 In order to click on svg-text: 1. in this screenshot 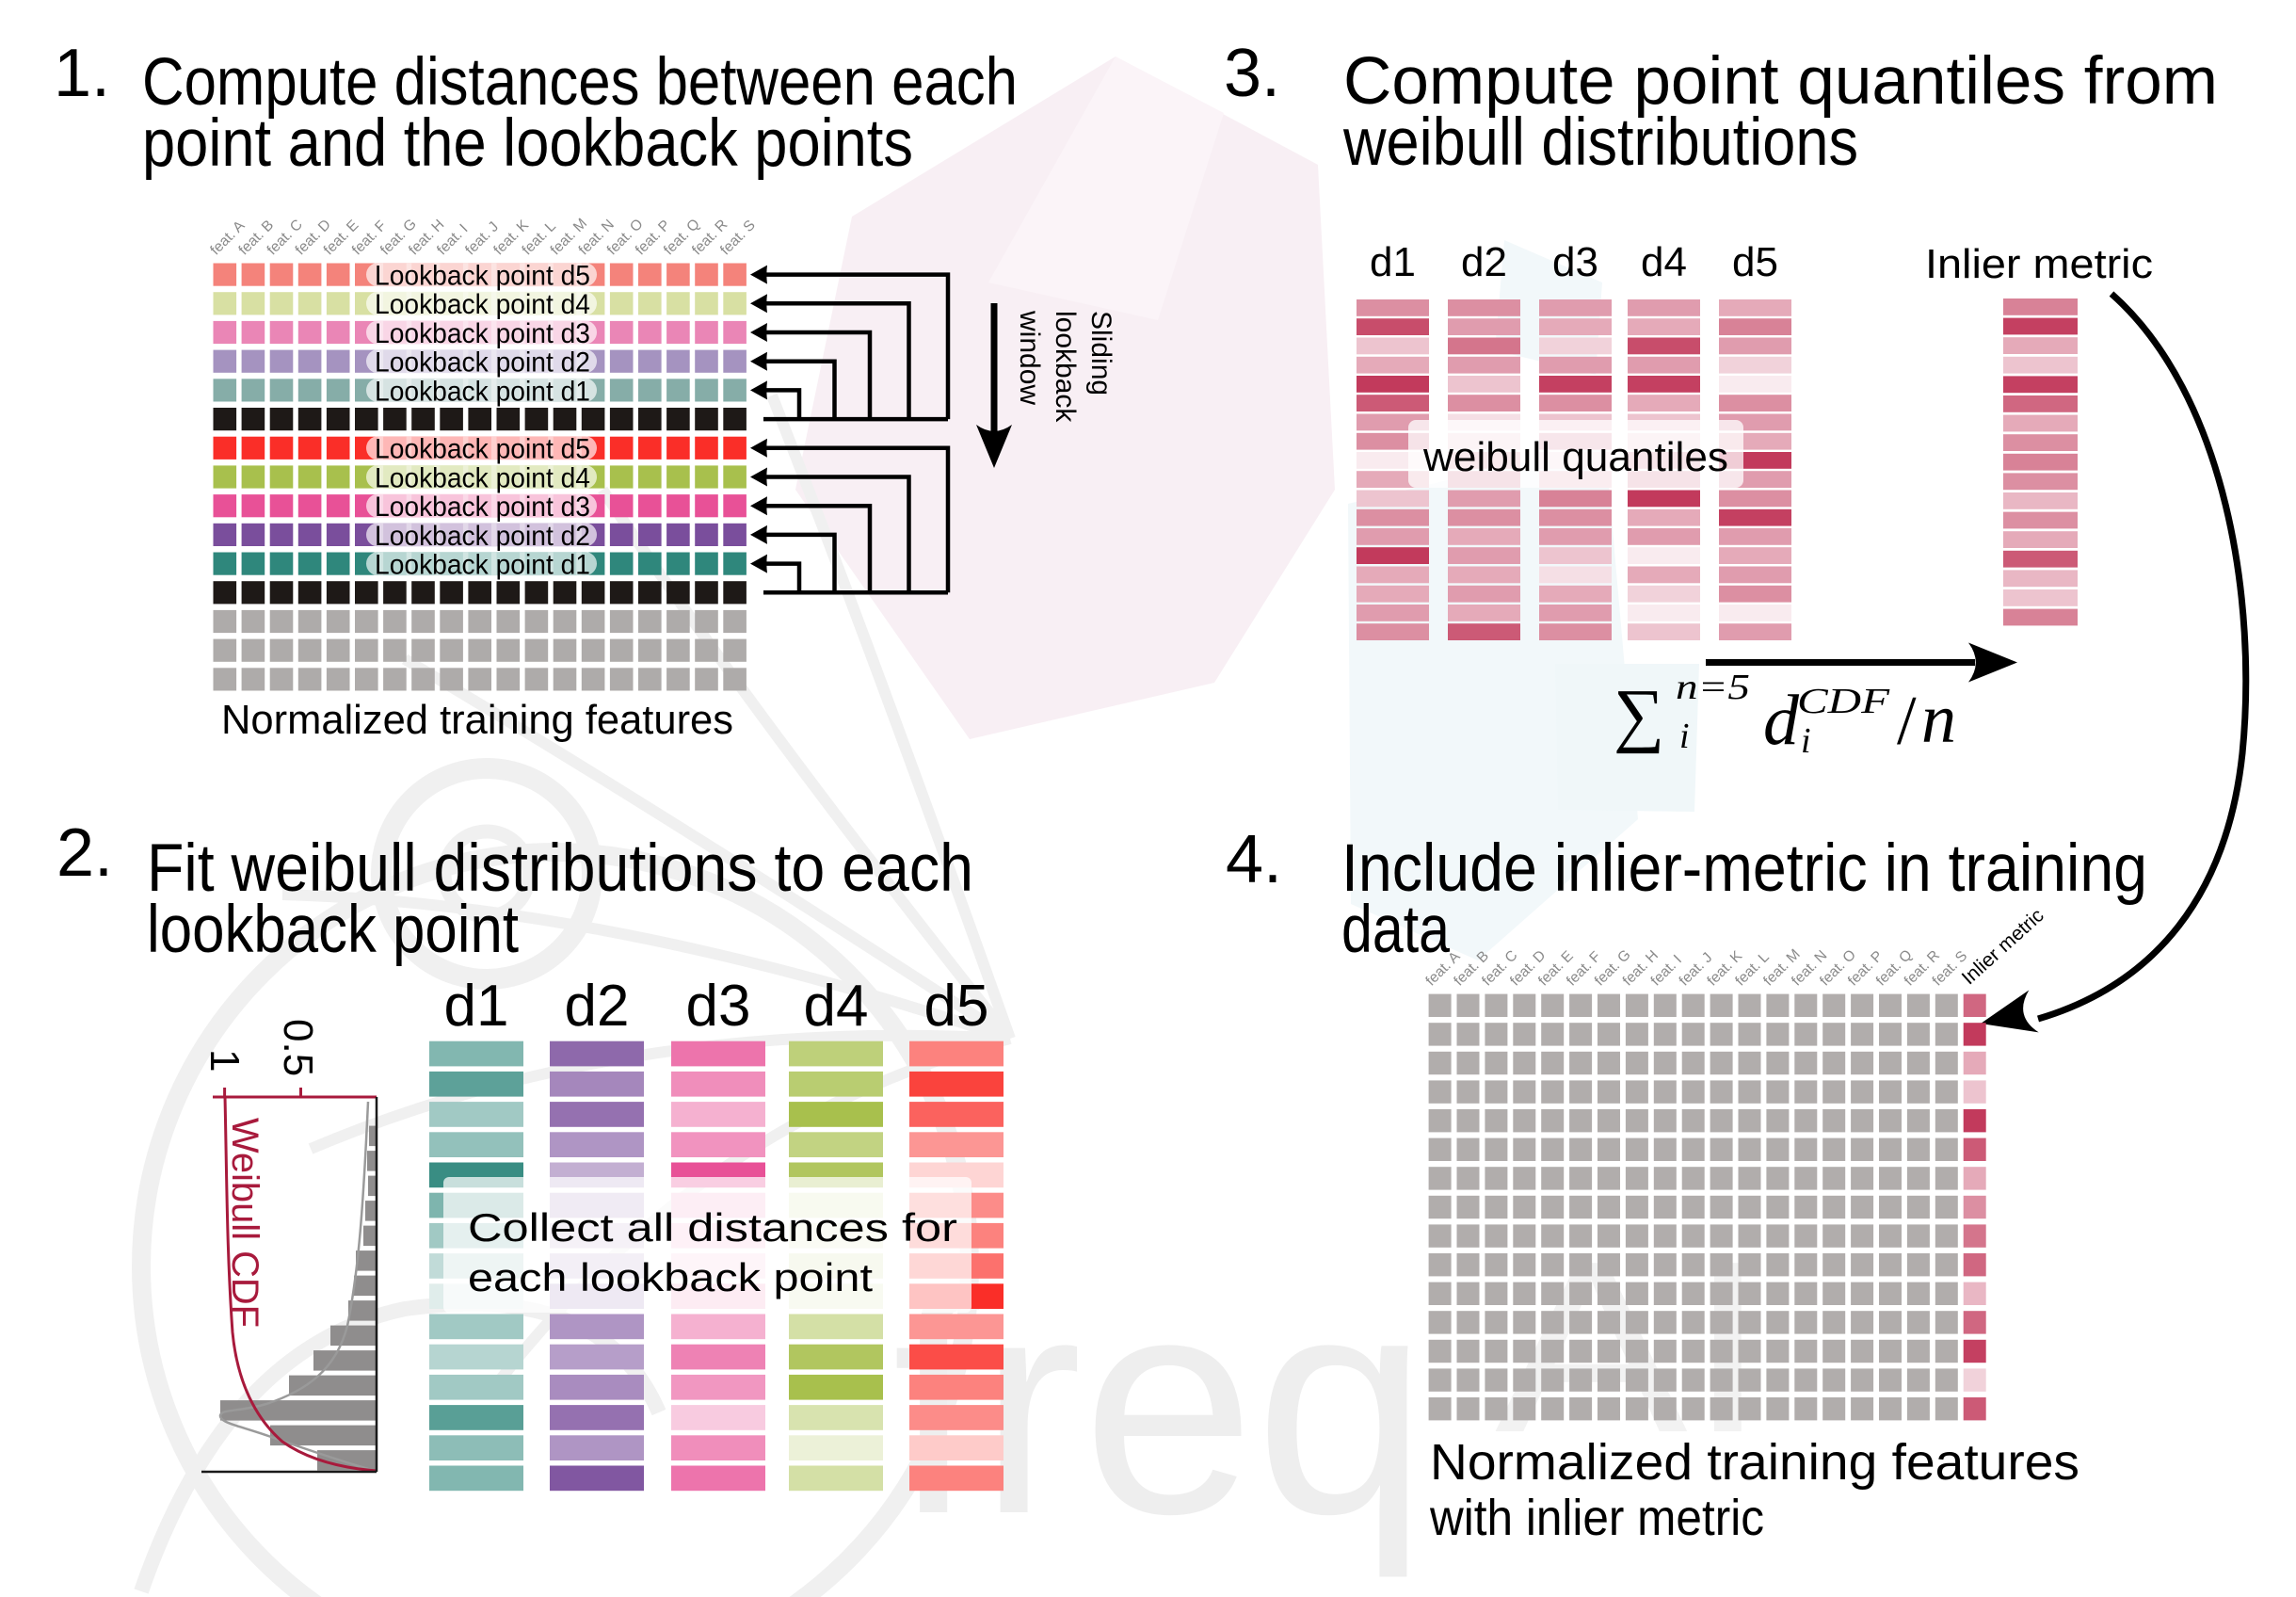, I will do `click(82, 73)`.